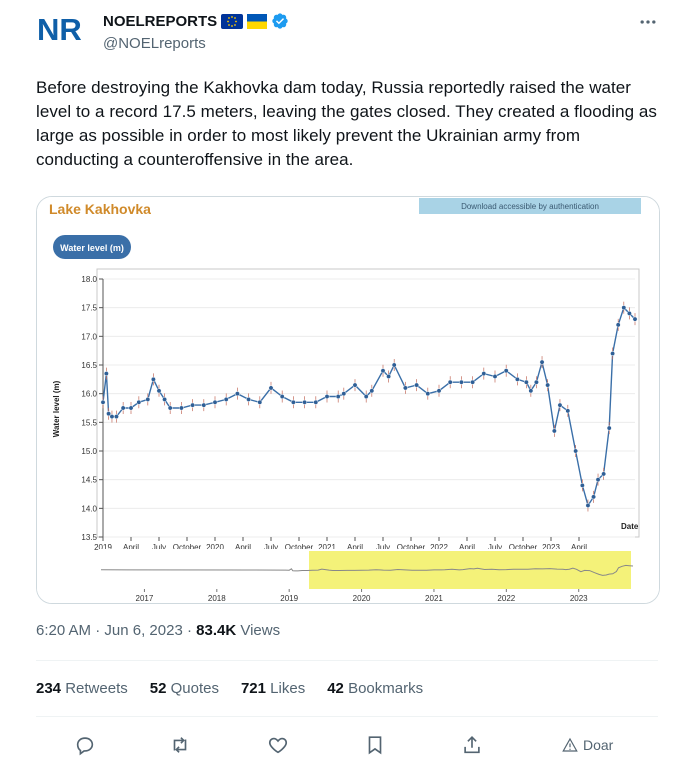  I want to click on avatar: NR, so click(61, 28).